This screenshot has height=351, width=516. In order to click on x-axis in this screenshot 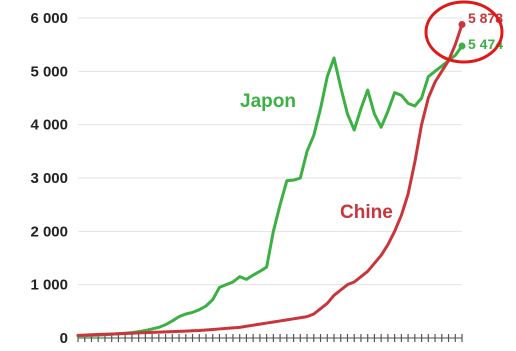, I will do `click(270, 338)`.